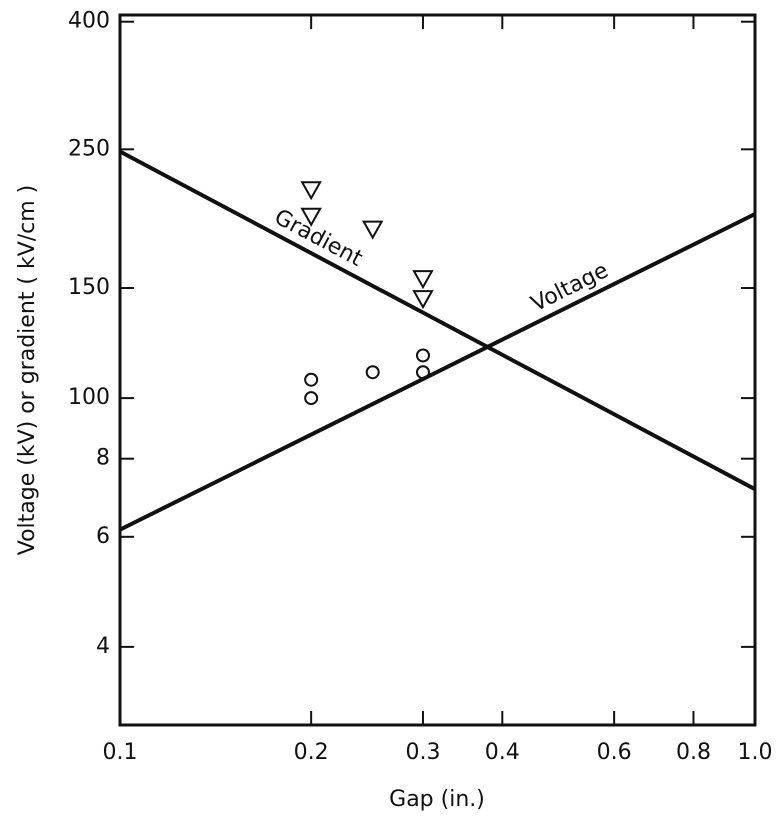  What do you see at coordinates (103, 646) in the screenshot?
I see `y-tick-label: 4` at bounding box center [103, 646].